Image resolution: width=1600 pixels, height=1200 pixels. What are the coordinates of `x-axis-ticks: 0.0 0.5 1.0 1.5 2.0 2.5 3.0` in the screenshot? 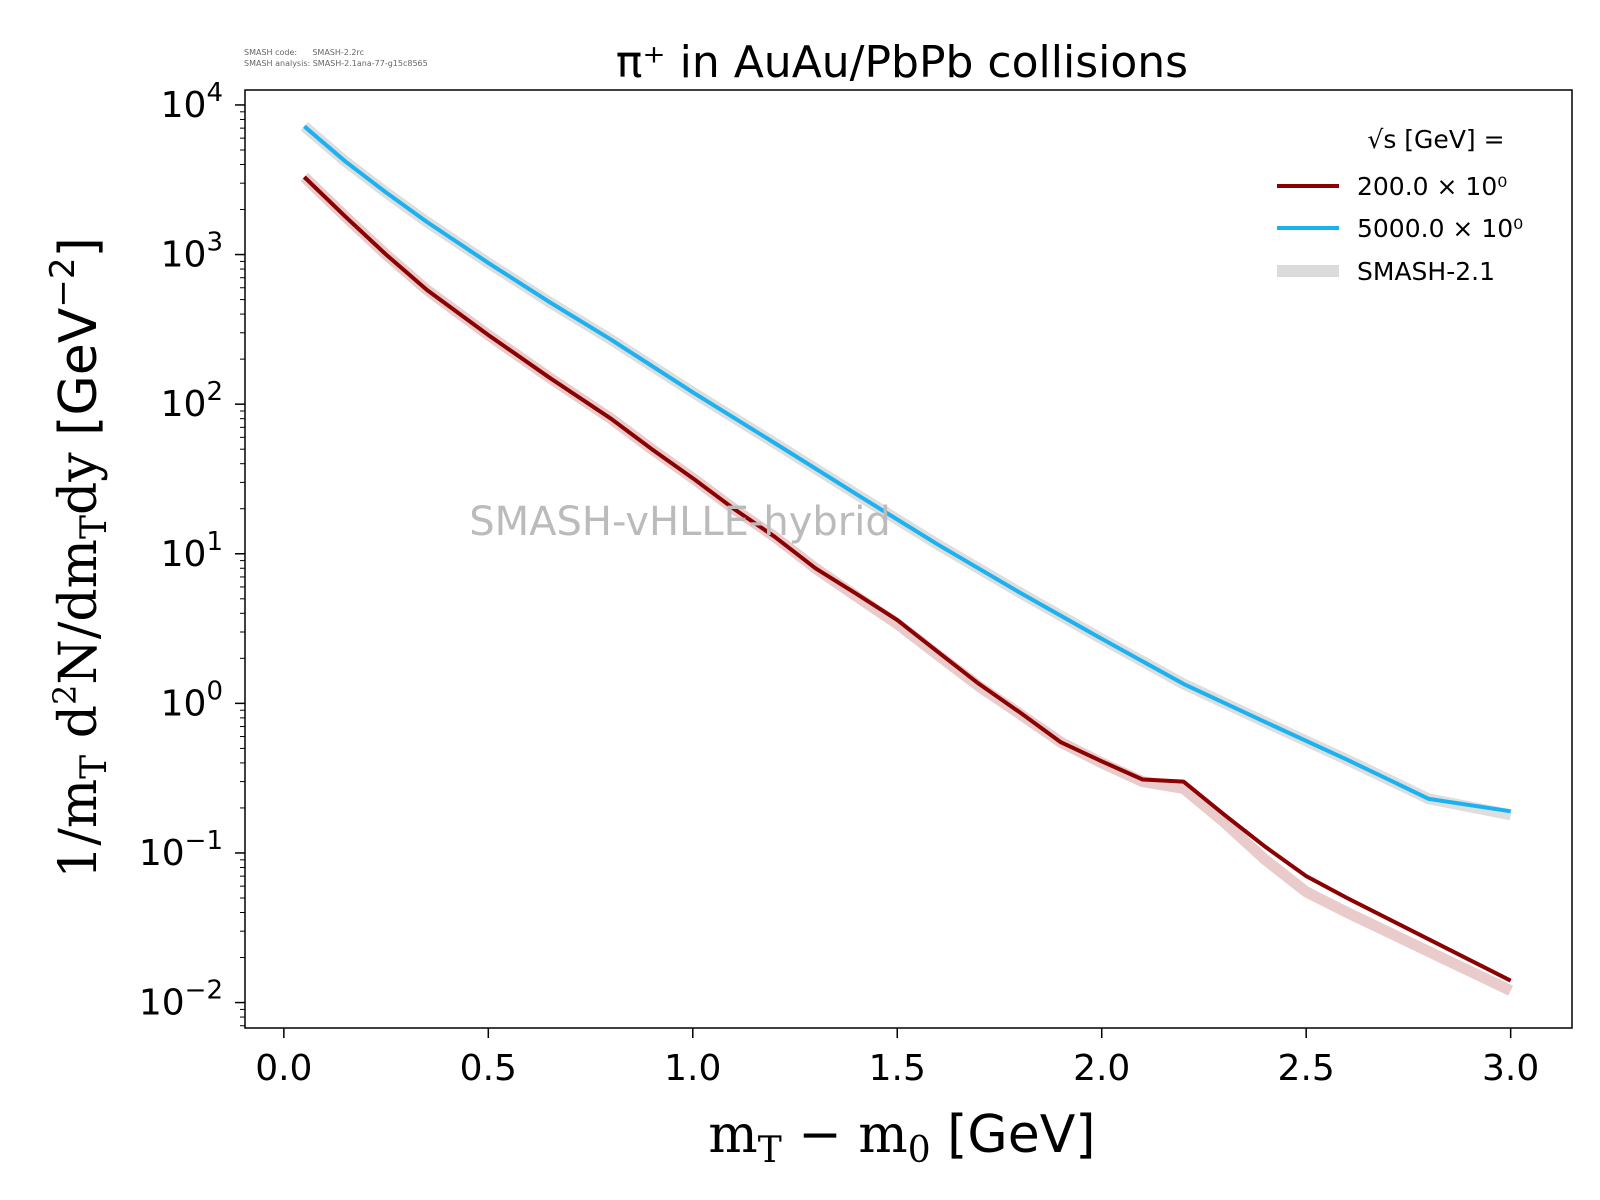 It's located at (897, 1058).